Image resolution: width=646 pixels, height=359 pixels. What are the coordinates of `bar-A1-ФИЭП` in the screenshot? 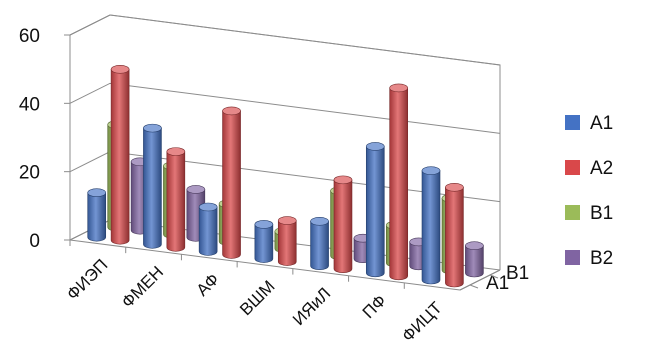 It's located at (97, 215).